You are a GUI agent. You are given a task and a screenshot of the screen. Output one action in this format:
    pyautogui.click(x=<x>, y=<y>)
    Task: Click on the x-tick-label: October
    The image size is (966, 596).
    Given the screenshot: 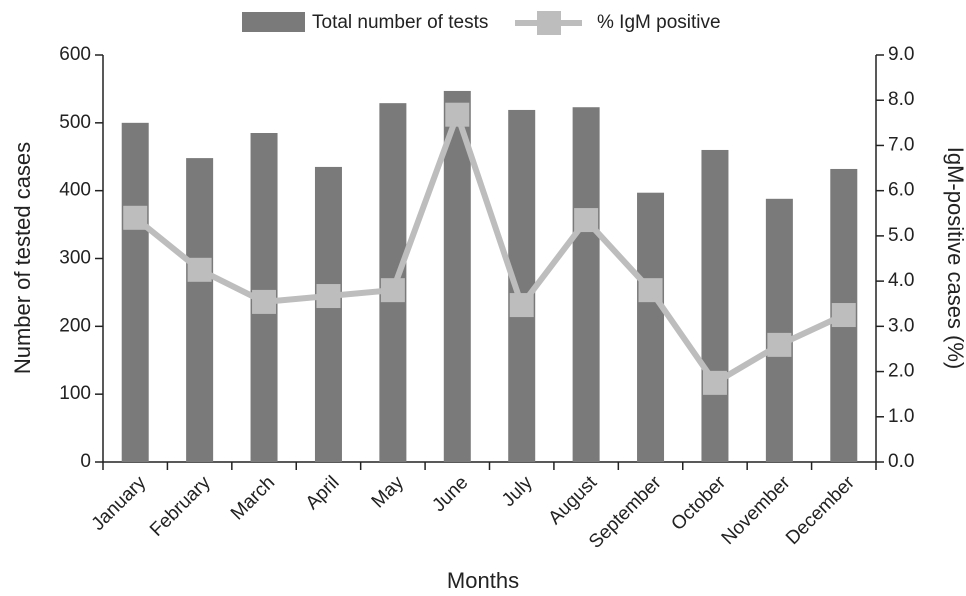 What is the action you would take?
    pyautogui.click(x=698, y=503)
    